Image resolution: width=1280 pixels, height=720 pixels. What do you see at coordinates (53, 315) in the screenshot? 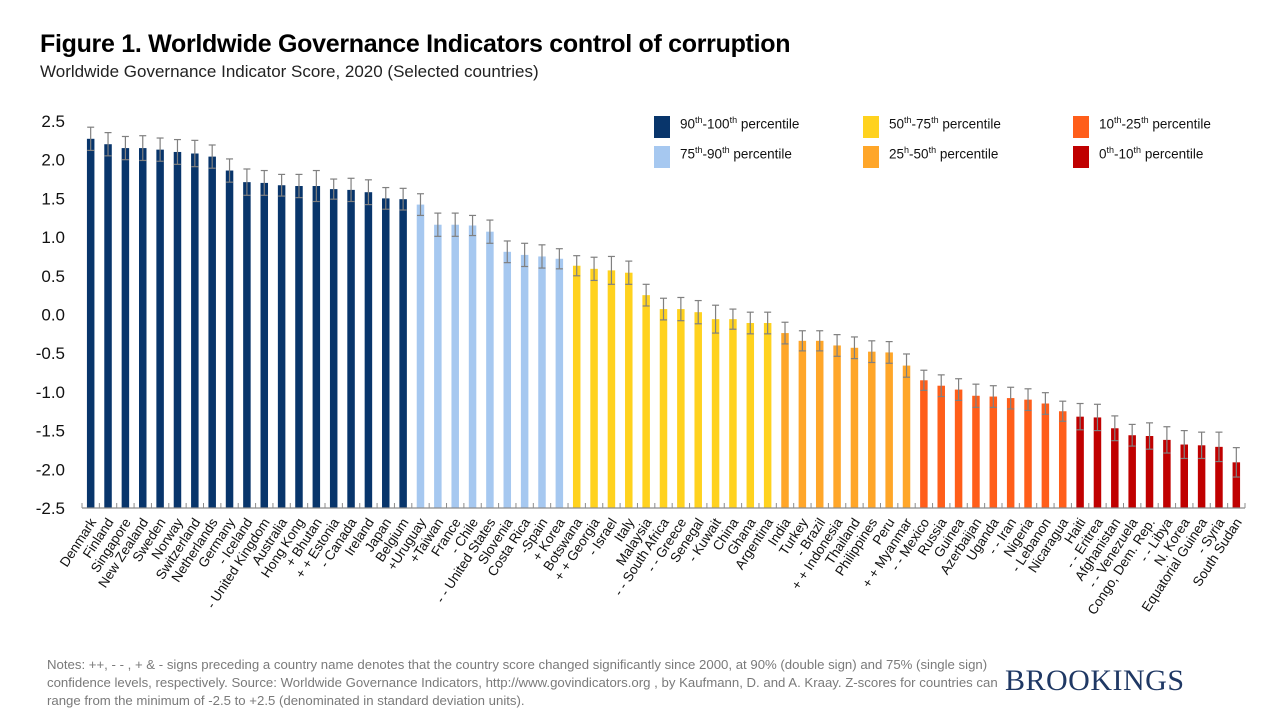
I see `y-tick-label: 0.0` at bounding box center [53, 315].